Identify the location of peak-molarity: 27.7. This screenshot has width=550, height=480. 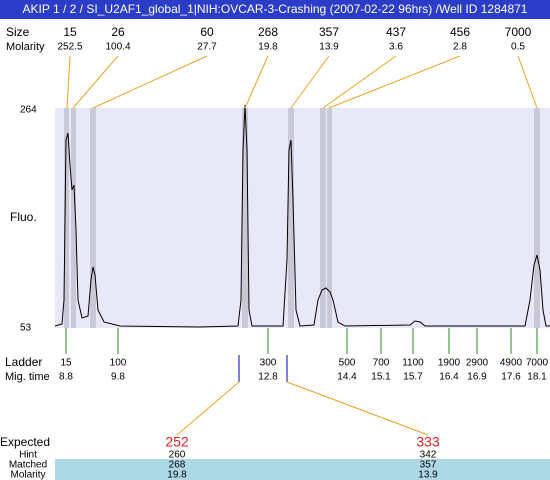
(207, 47).